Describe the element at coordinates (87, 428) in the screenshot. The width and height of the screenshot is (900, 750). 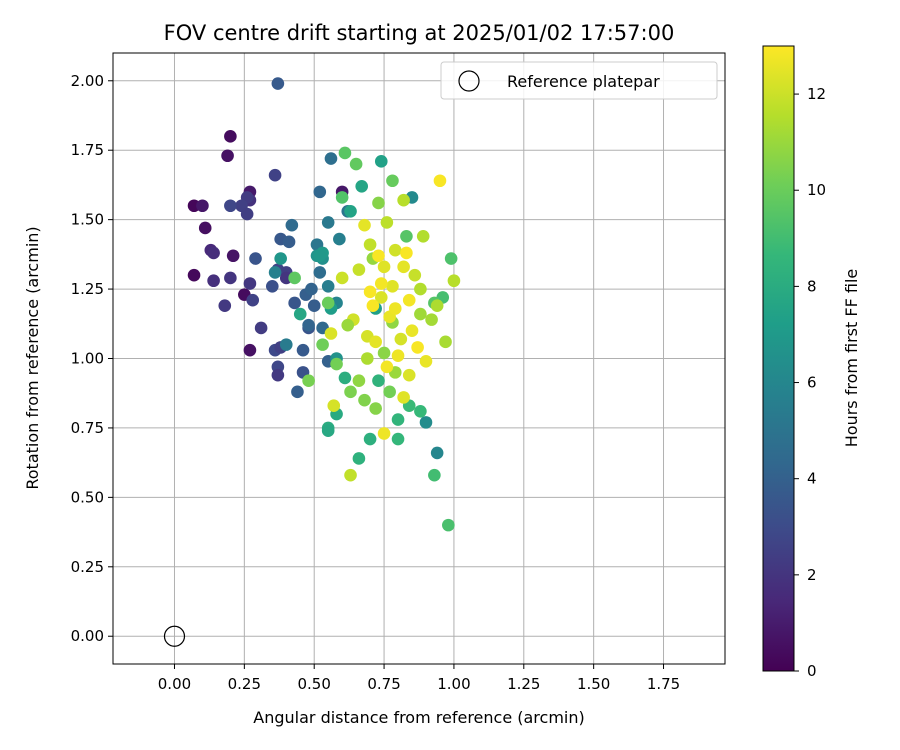
I see `y-tick-label: 0.75` at that location.